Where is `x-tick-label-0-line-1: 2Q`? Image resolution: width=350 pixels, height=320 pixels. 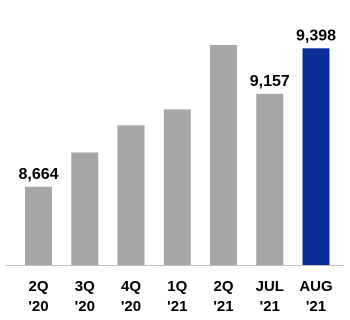
x-tick-label-0-line-1: 2Q is located at coordinates (38, 286).